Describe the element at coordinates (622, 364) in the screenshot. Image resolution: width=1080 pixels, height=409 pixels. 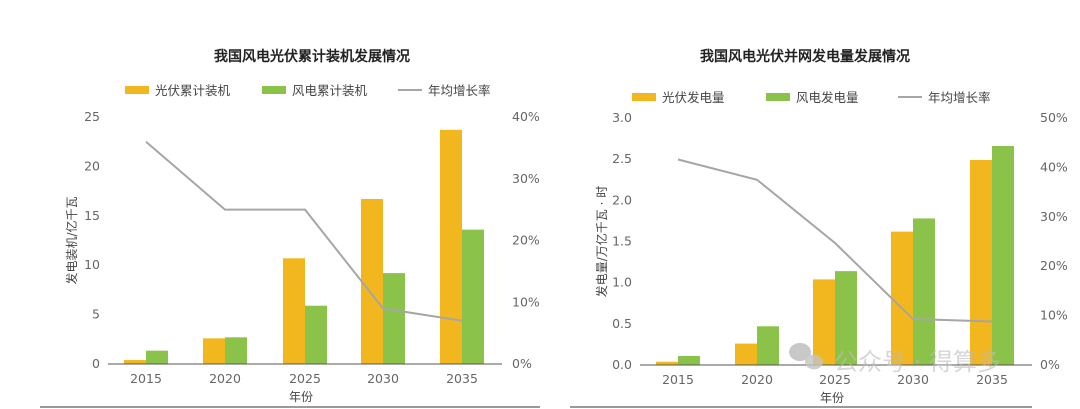
I see `y-tick-label: 0.0` at that location.